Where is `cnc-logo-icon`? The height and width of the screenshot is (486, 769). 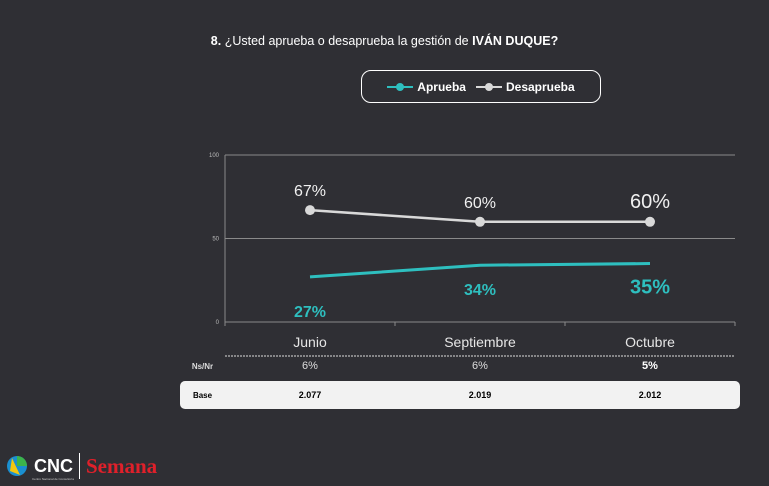
cnc-logo-icon is located at coordinates (17, 466).